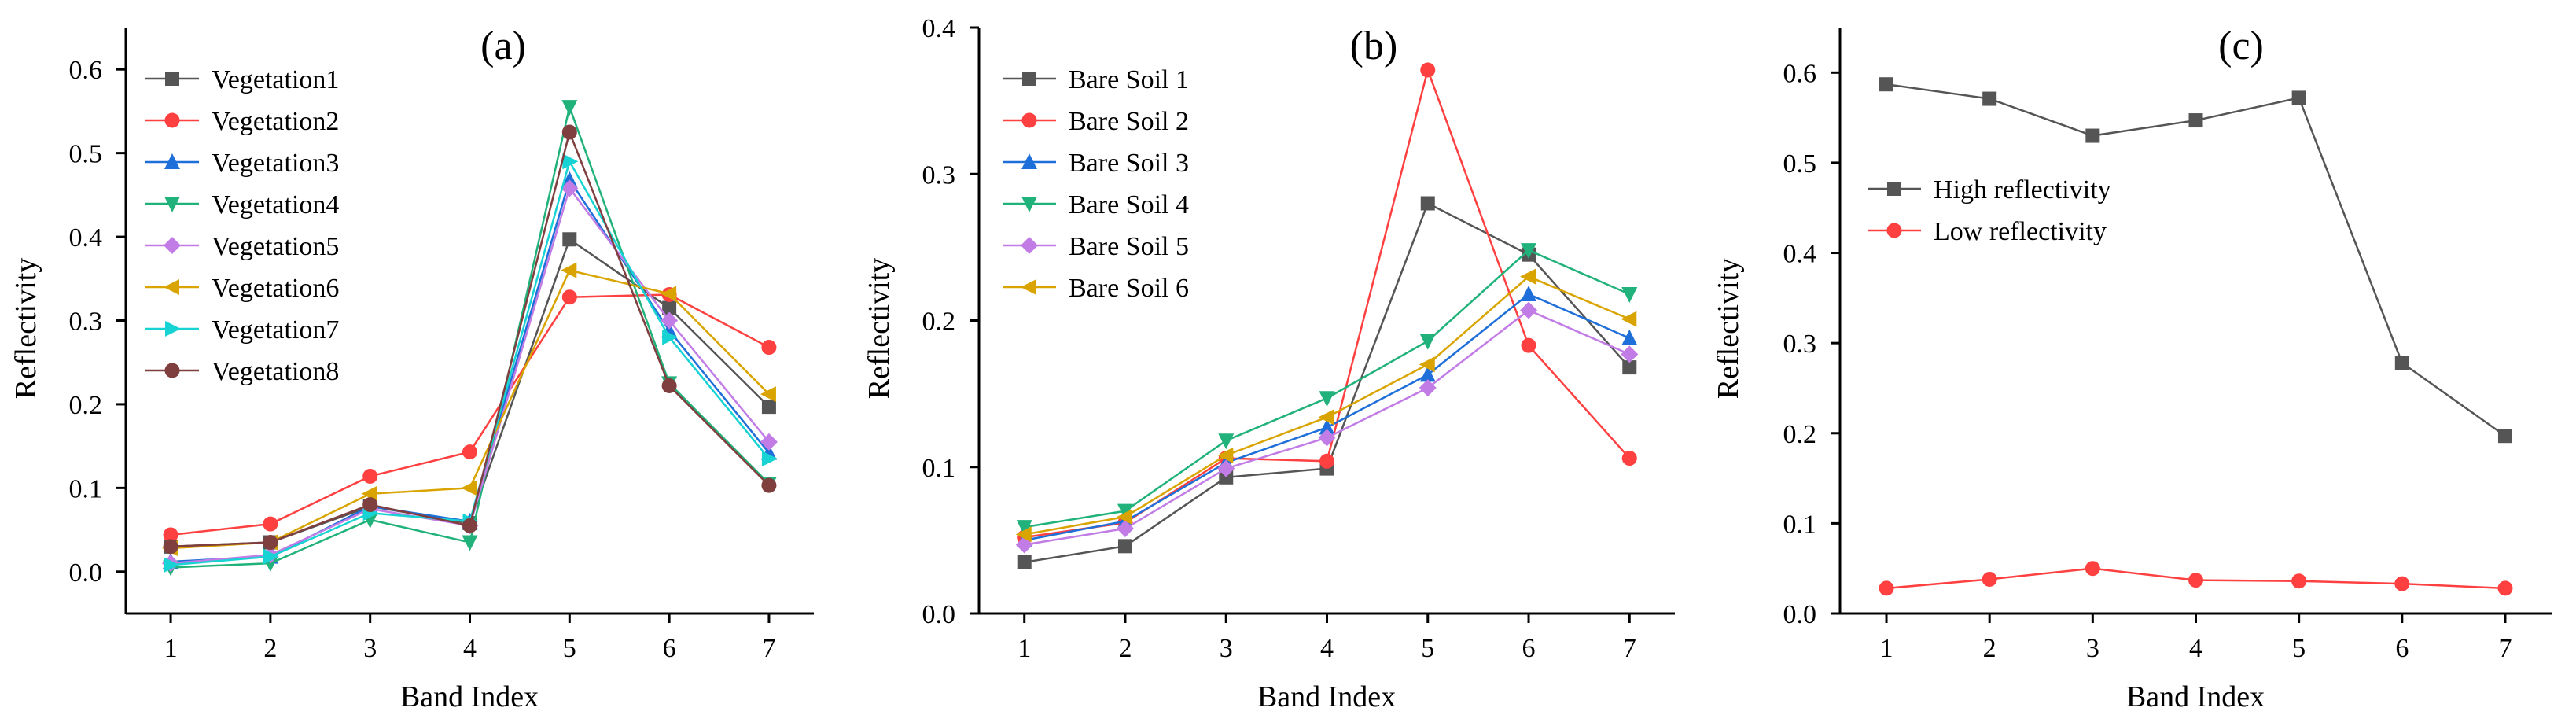 The width and height of the screenshot is (2576, 726). I want to click on y-tick-label: 0.6, so click(1800, 73).